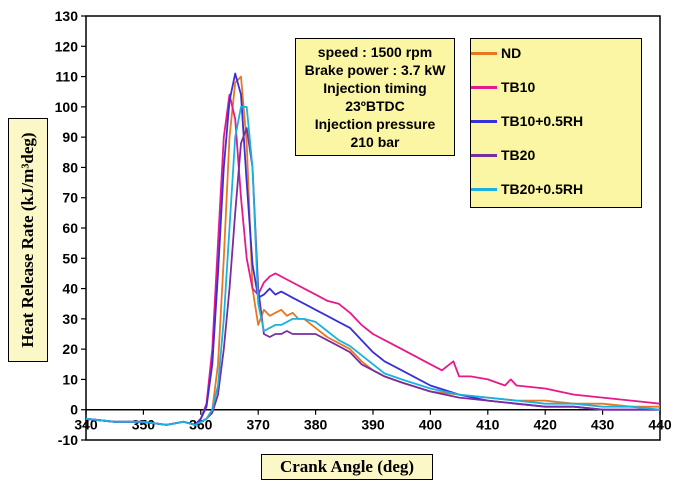  What do you see at coordinates (74, 410) in the screenshot?
I see `y-tick-label: 0` at bounding box center [74, 410].